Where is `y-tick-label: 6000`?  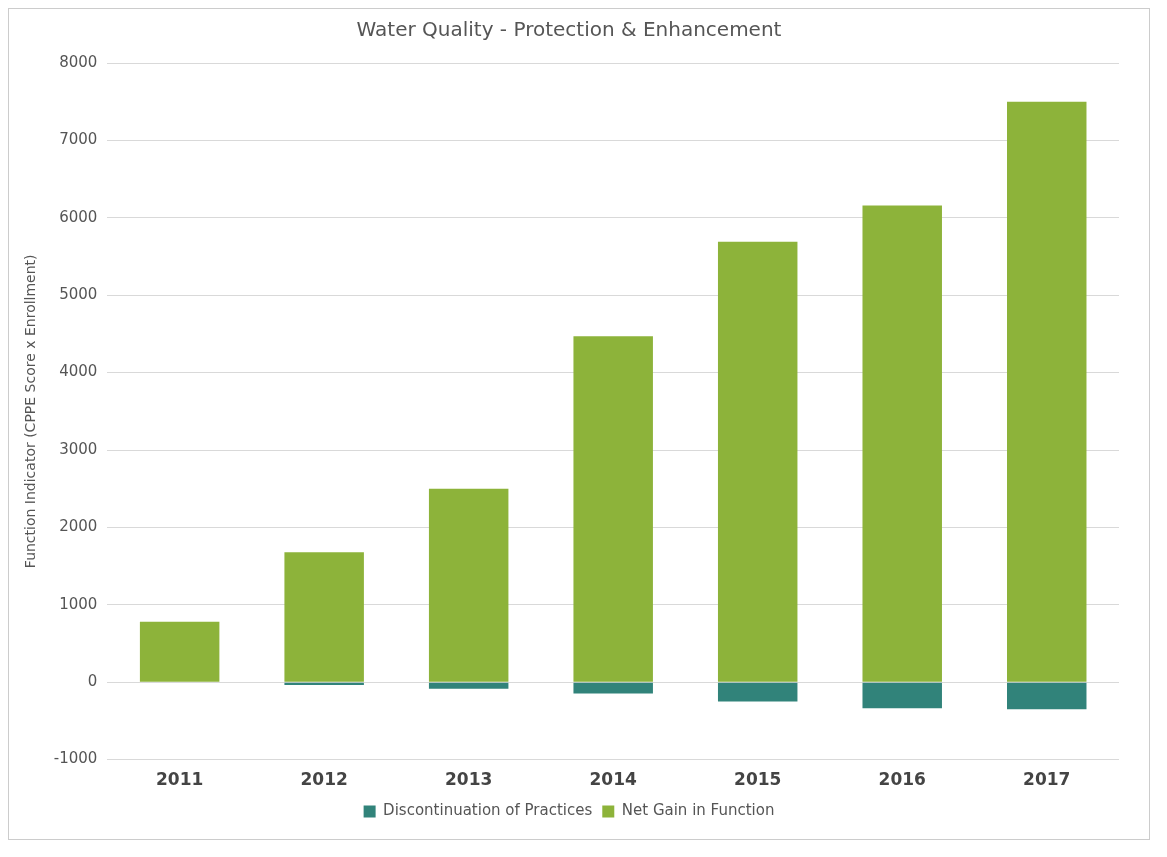
y-tick-label: 6000 is located at coordinates (78, 216).